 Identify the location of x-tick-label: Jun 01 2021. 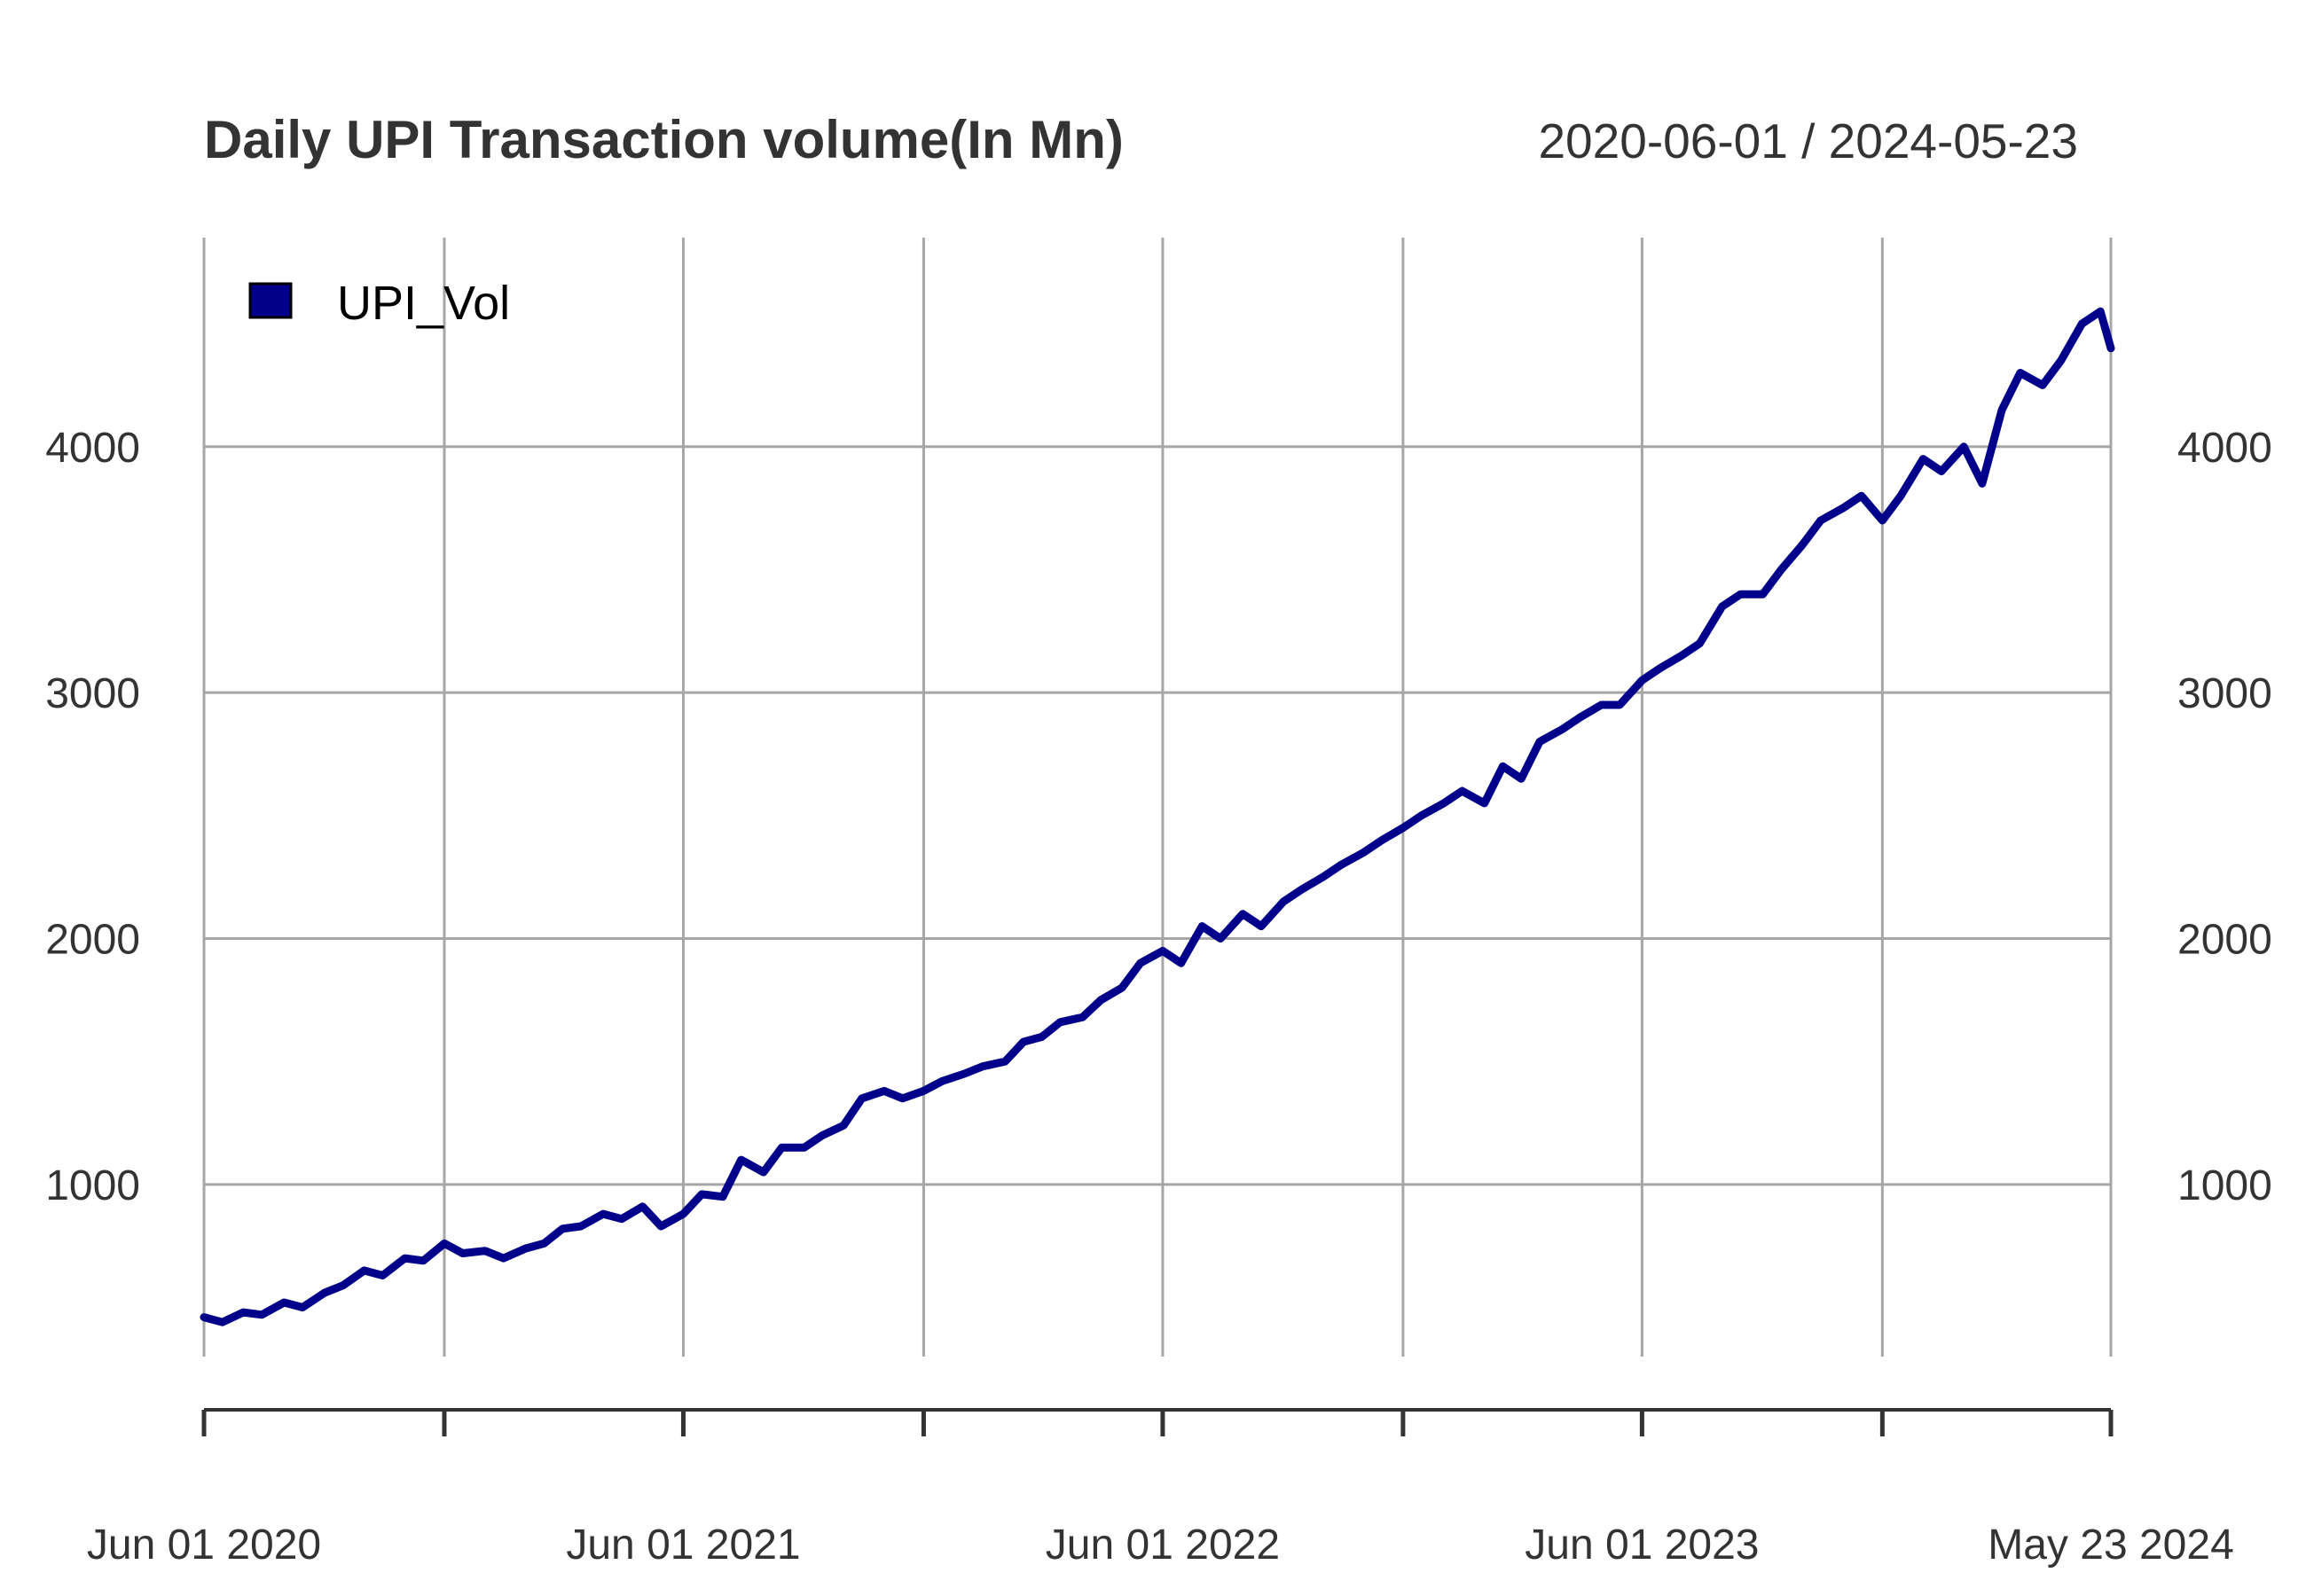
(683, 1545).